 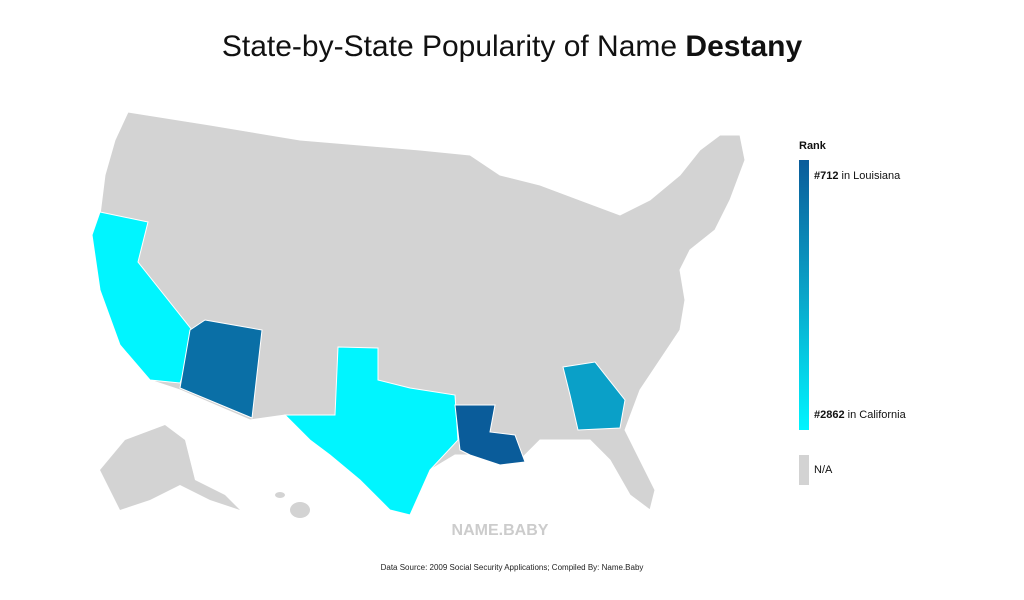 I want to click on california, so click(x=142, y=297).